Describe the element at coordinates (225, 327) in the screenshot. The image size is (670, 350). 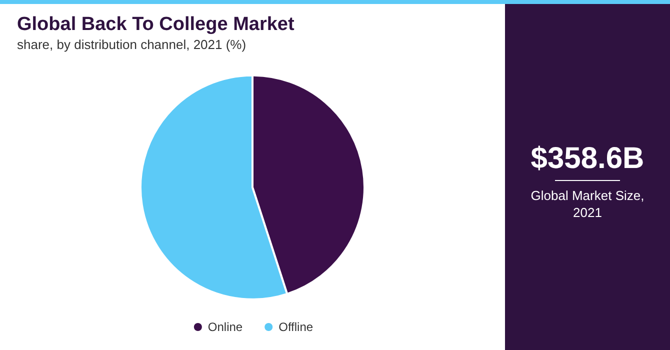
I see `legend-label: Online` at that location.